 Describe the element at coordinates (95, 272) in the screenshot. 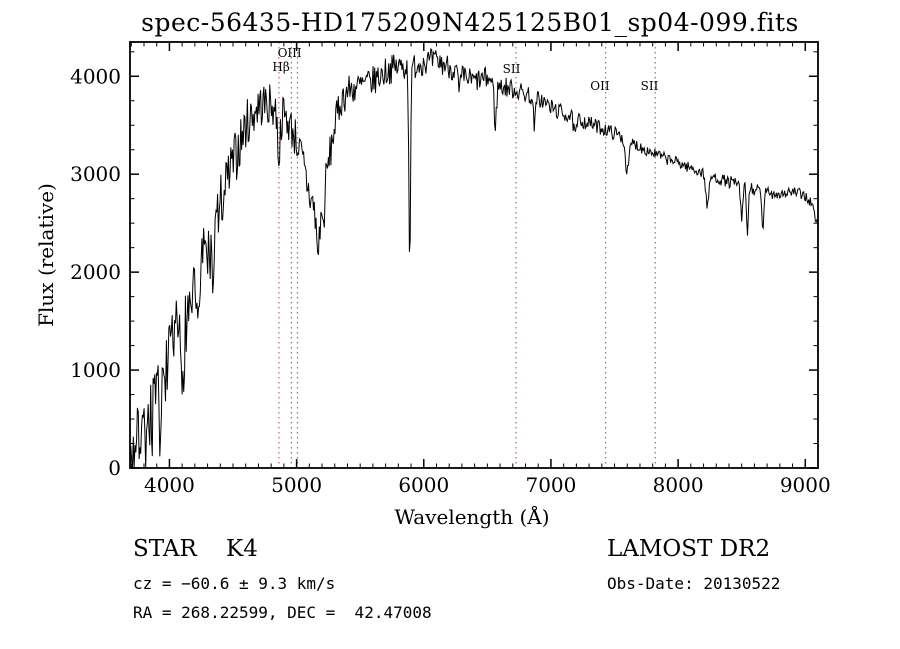

I see `y-tick-label: 2000` at that location.